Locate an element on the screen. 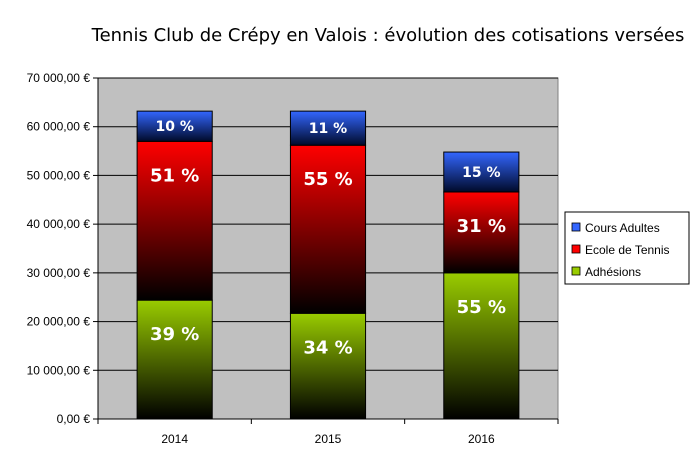  y-tick-label: 40 000,00 € is located at coordinates (59, 224).